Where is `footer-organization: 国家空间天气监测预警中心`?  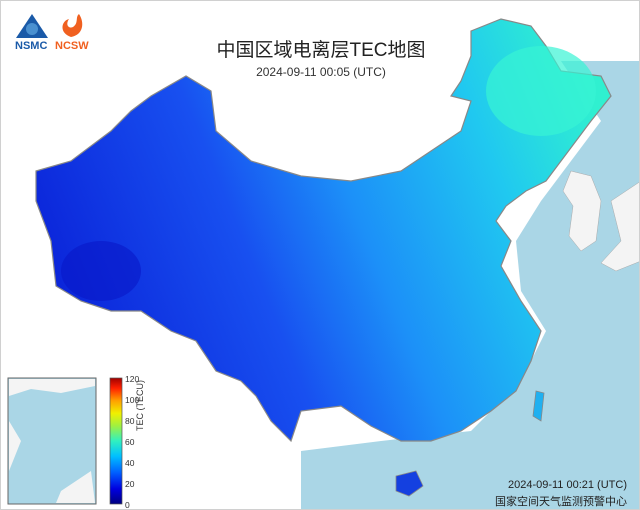
footer-organization: 国家空间天气监测预警中心 is located at coordinates (561, 502).